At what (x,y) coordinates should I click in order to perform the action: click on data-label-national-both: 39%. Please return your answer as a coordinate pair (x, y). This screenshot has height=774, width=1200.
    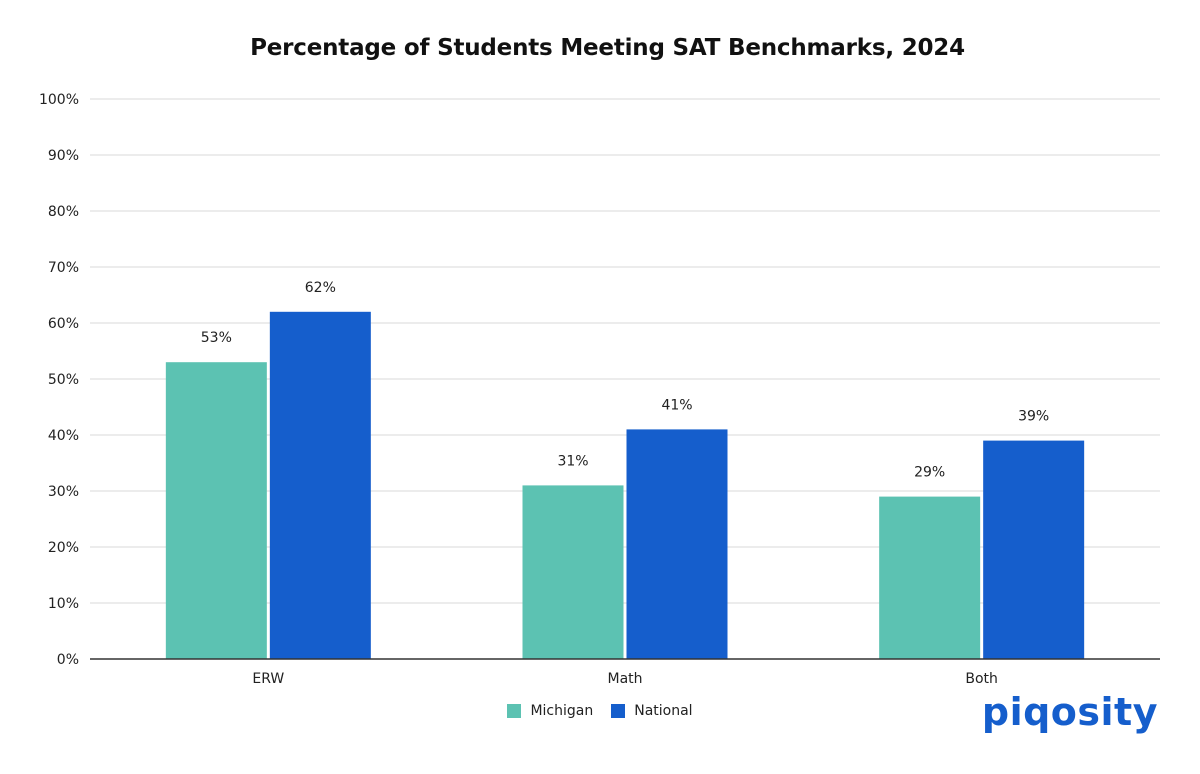
    Looking at the image, I should click on (1033, 417).